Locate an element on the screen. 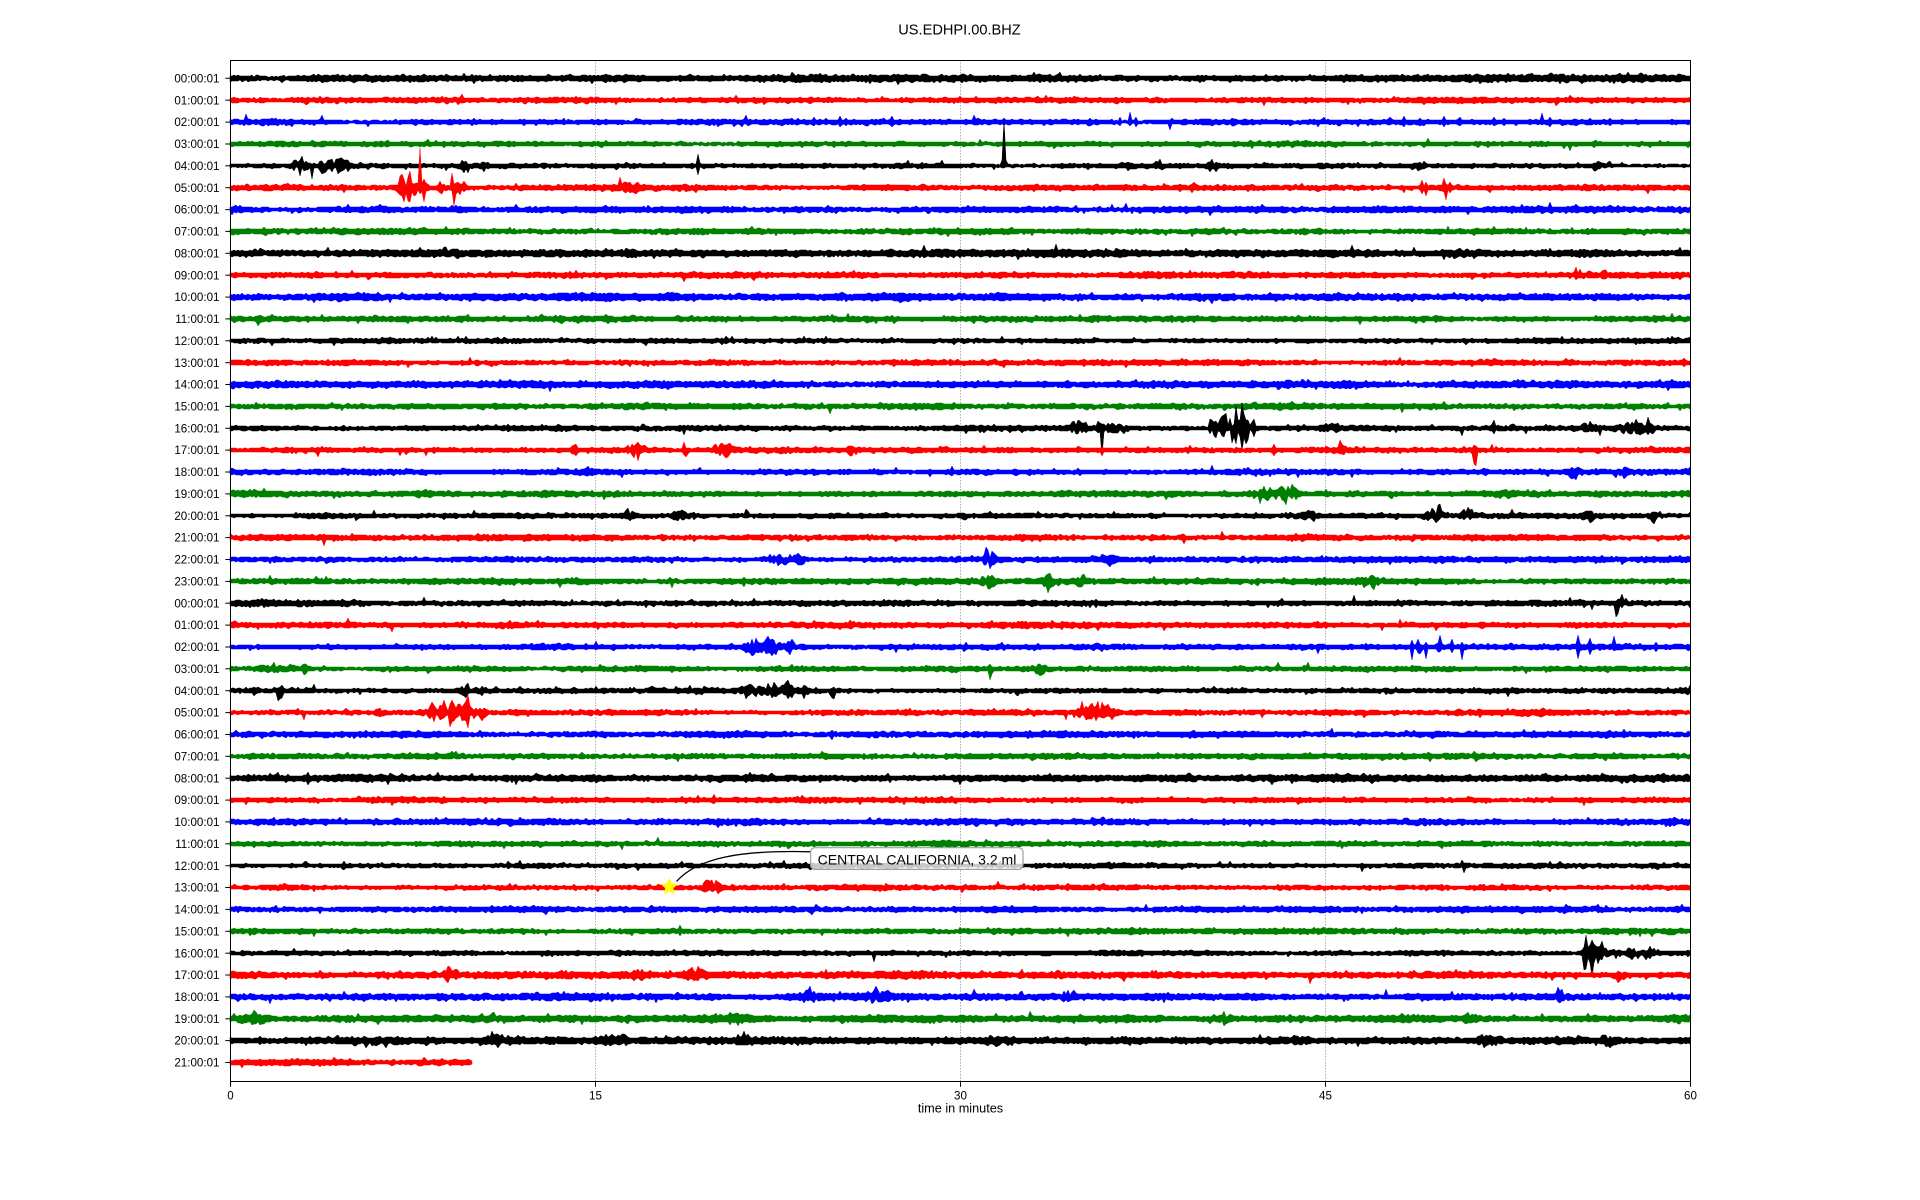 Image resolution: width=1920 pixels, height=1200 pixels. svg-text: 23:00:01 is located at coordinates (196, 582).